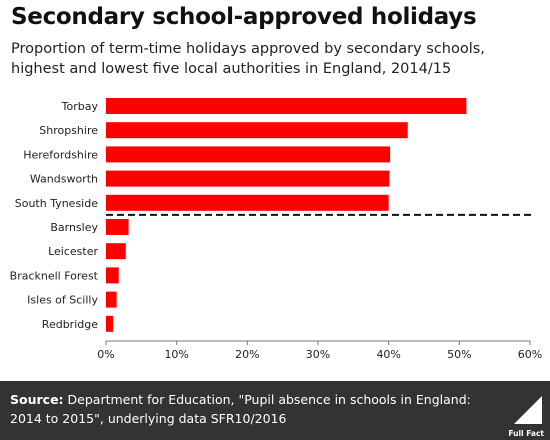 The width and height of the screenshot is (550, 440). I want to click on category-label: Herefordshire, so click(60, 154).